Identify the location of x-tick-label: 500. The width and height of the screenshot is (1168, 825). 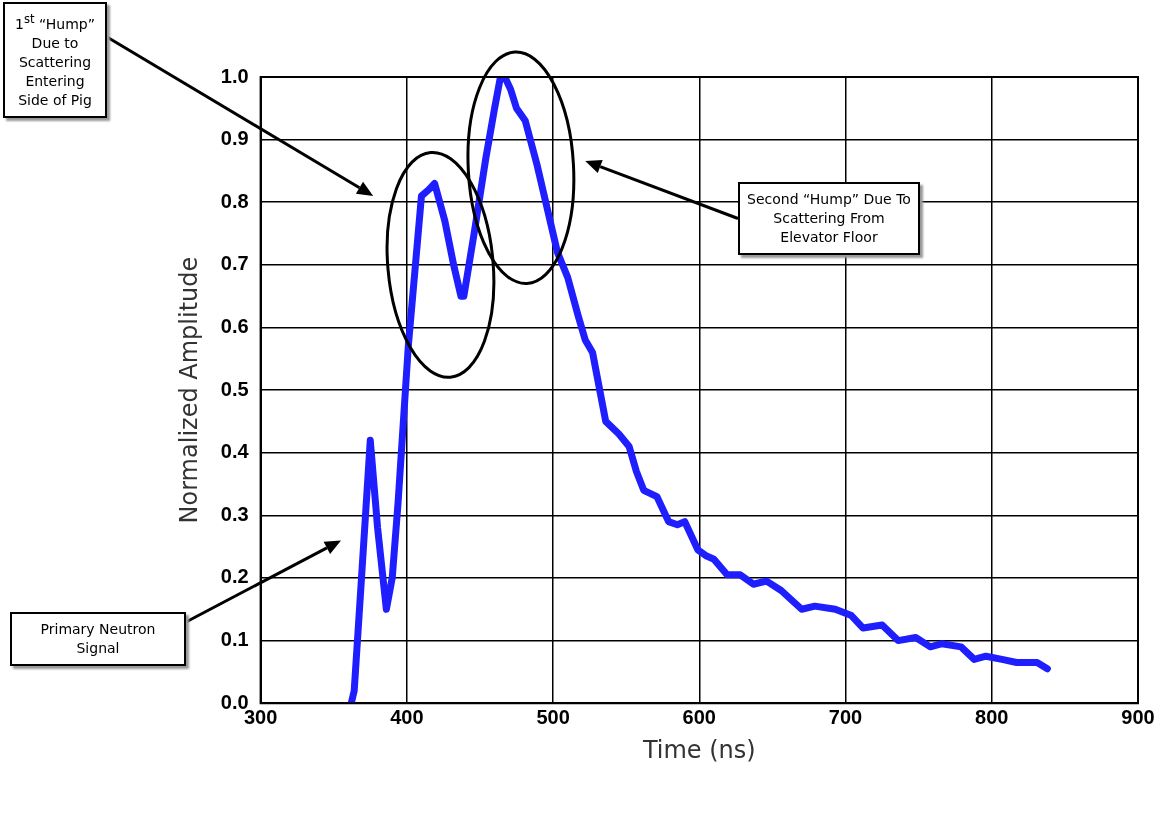
(553, 716).